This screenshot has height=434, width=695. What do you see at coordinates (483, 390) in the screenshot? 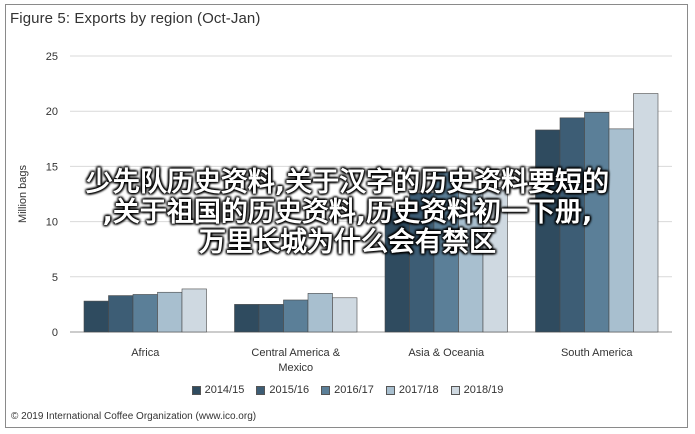
I see `legend-label: 2018/19` at bounding box center [483, 390].